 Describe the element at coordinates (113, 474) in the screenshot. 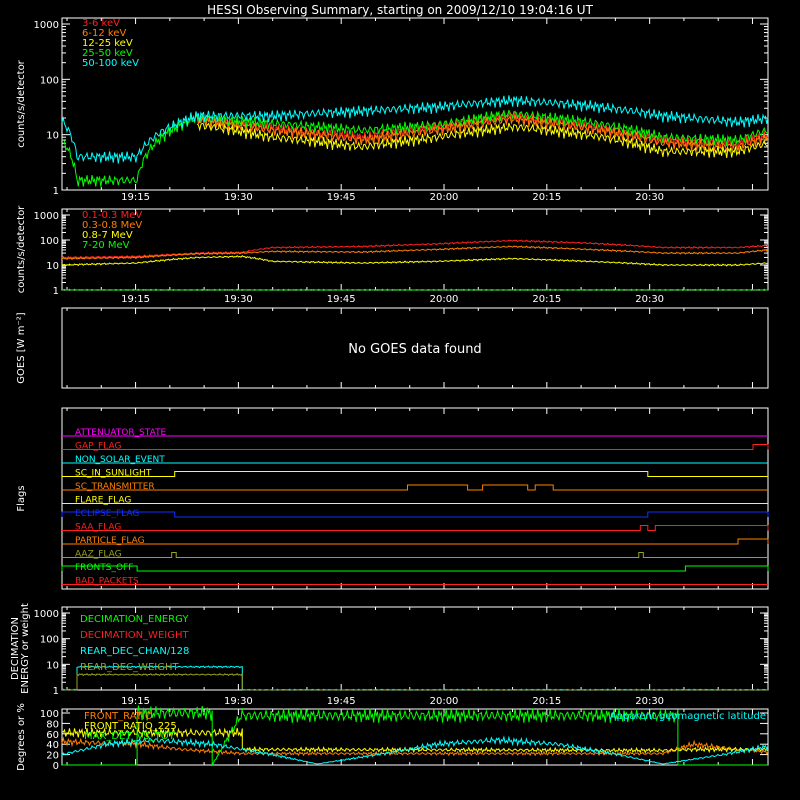

I see `flag-label: SC_IN_SUNLIGHT` at that location.